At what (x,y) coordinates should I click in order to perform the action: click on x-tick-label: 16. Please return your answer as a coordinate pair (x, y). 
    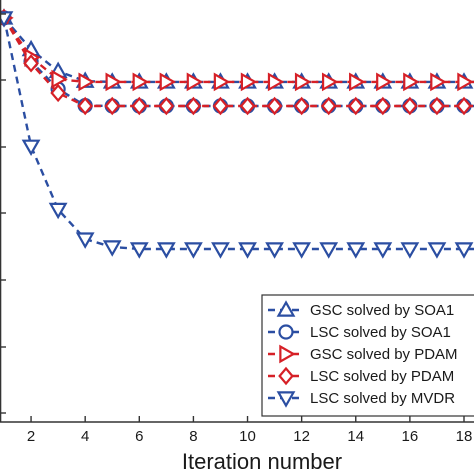
    Looking at the image, I should click on (410, 436).